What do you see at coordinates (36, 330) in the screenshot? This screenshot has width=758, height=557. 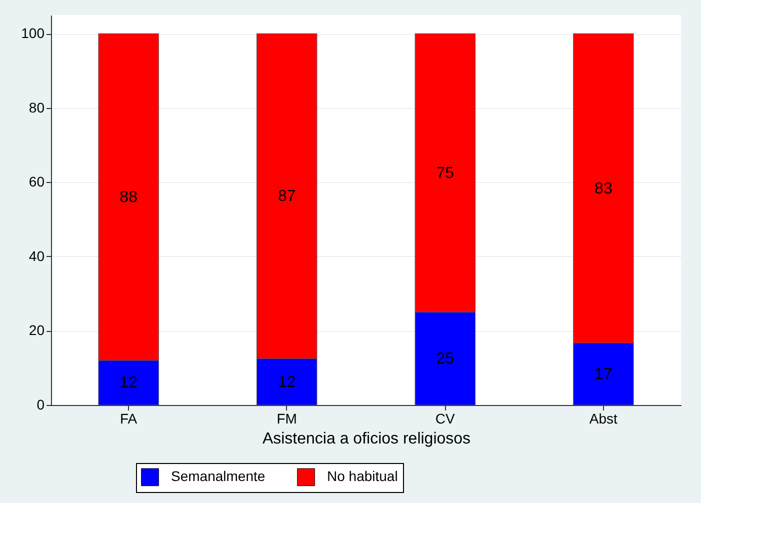 I see `y-tick-label: 20` at bounding box center [36, 330].